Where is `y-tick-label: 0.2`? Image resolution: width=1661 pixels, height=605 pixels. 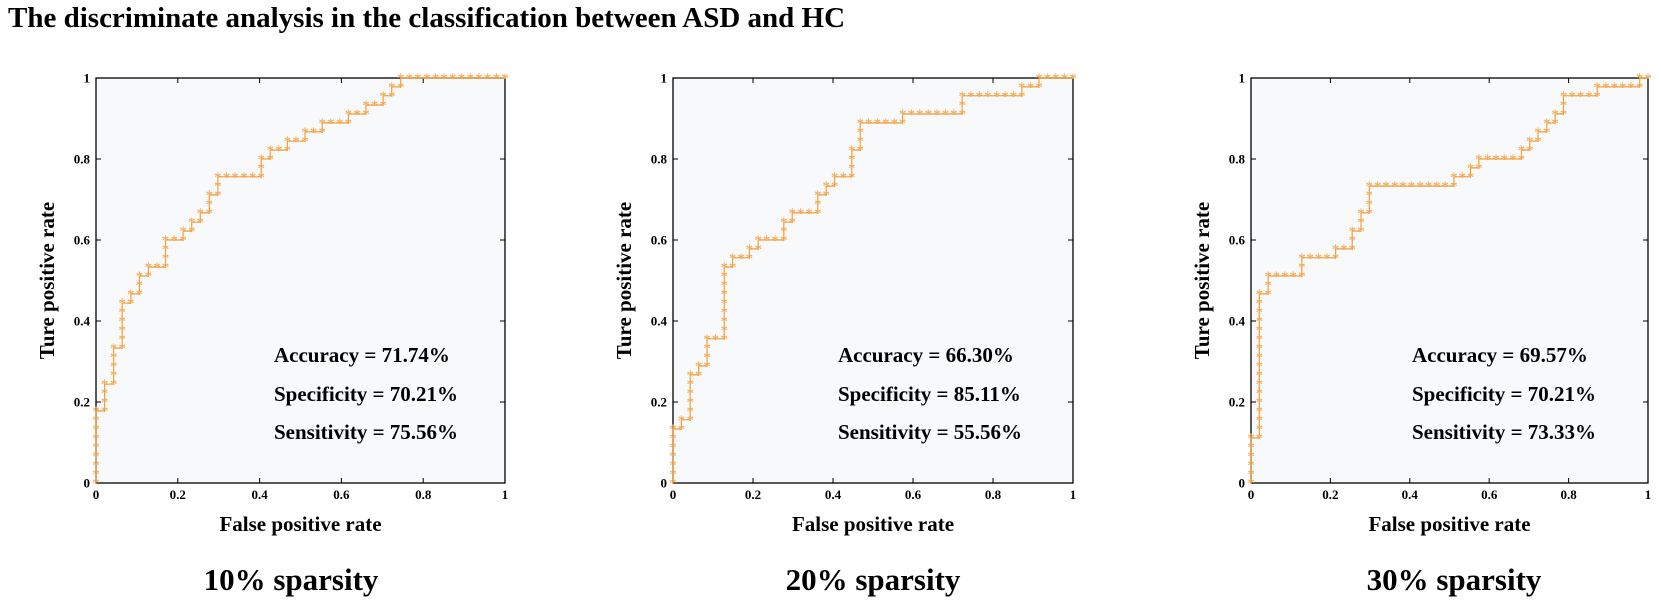 y-tick-label: 0.2 is located at coordinates (1237, 402).